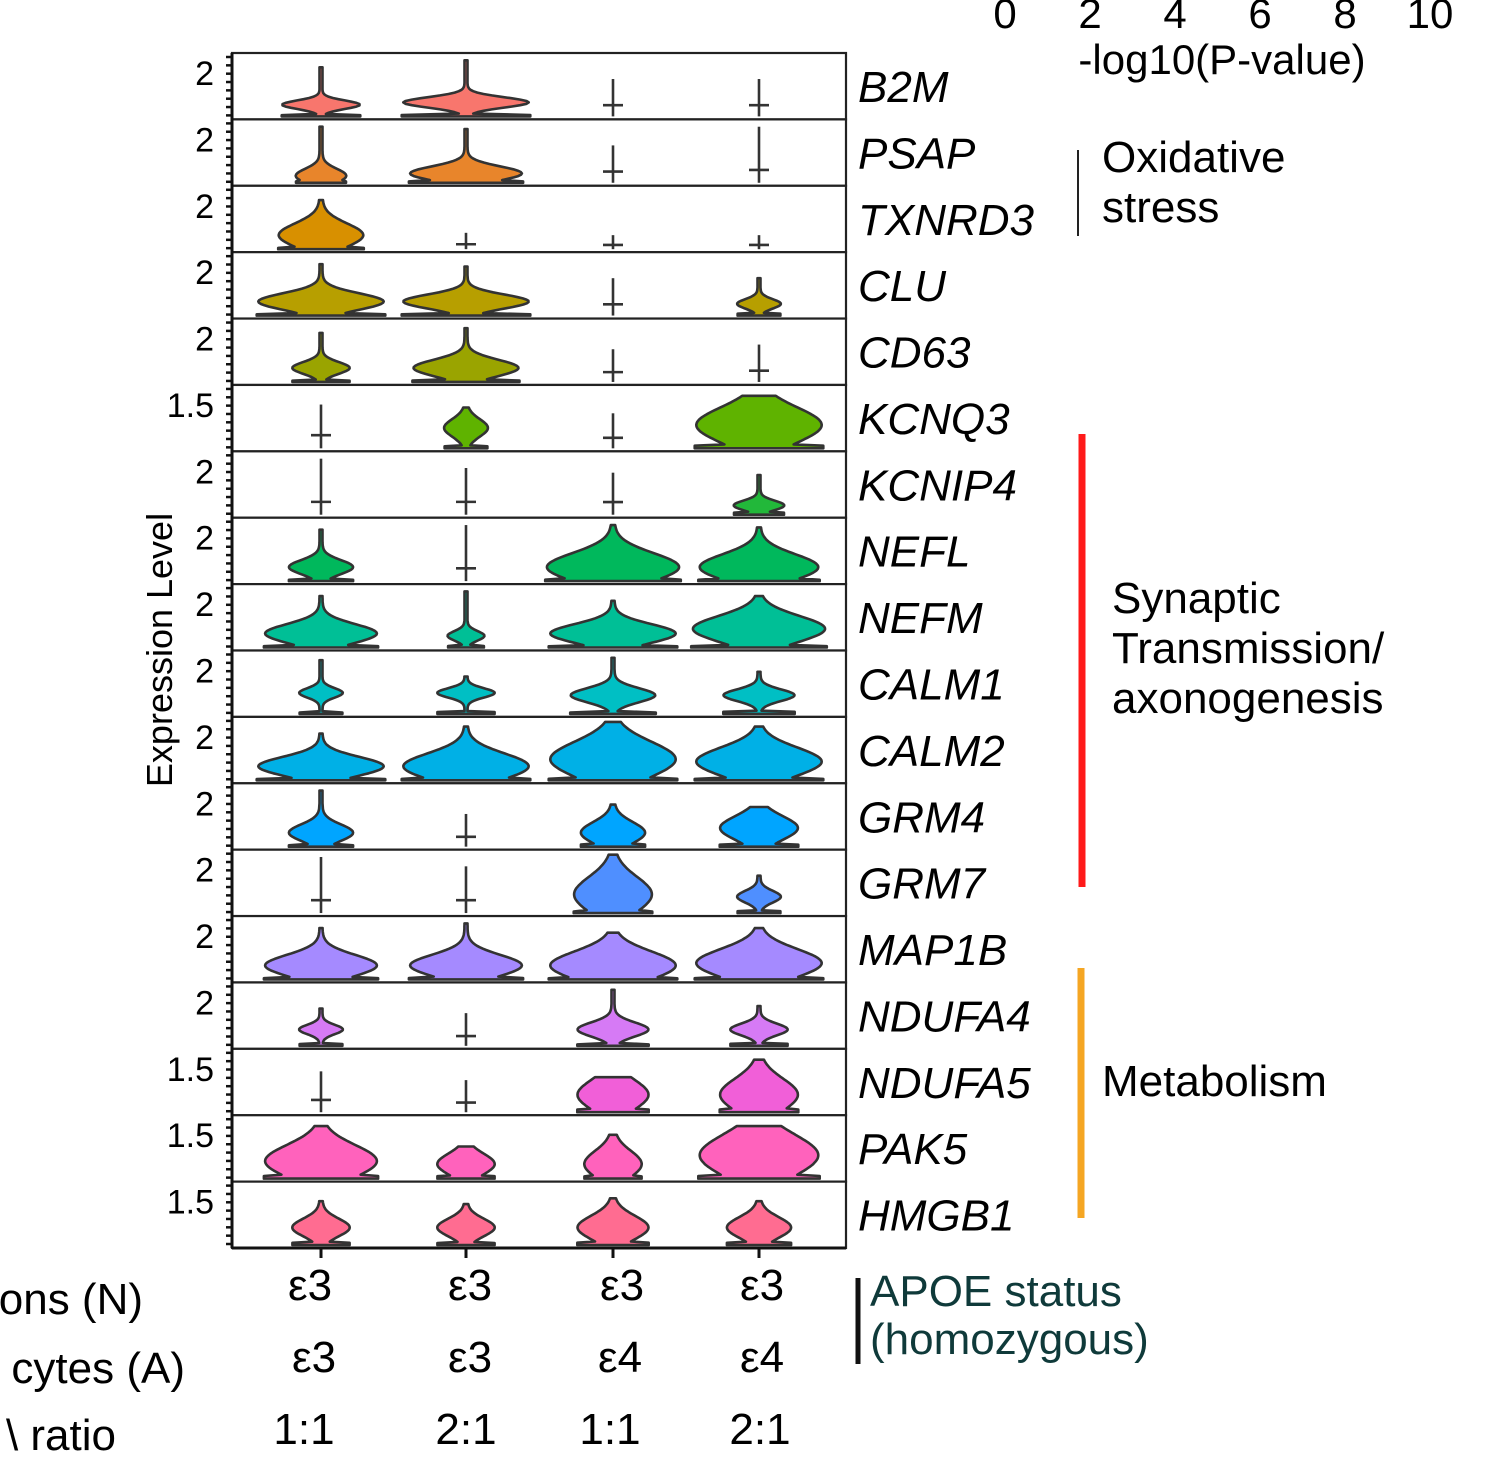 The height and width of the screenshot is (1469, 1498). I want to click on panel-ndufa4: 2 NDUFA4, so click(613, 1015).